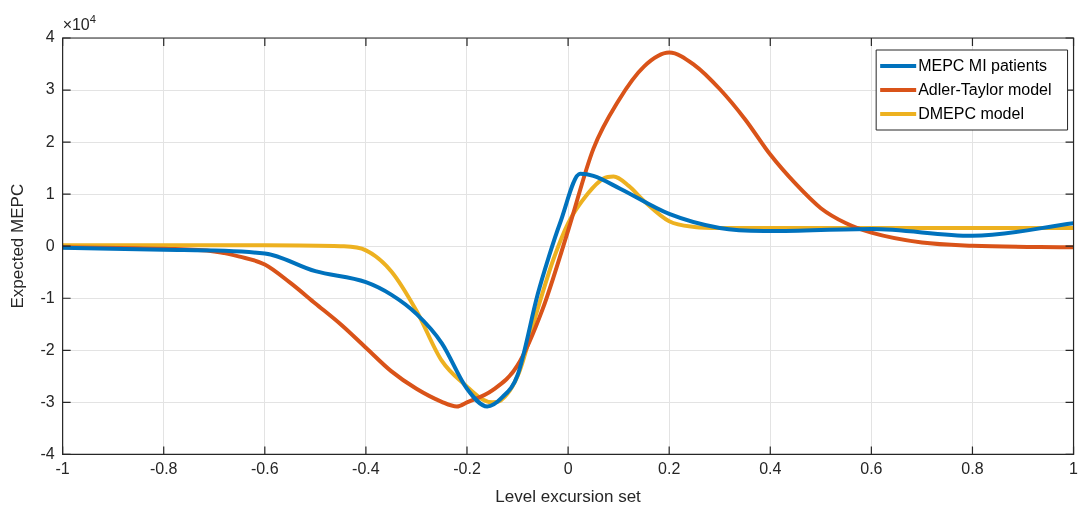 The height and width of the screenshot is (514, 1084). What do you see at coordinates (669, 469) in the screenshot?
I see `x-tick-label: 0.2` at bounding box center [669, 469].